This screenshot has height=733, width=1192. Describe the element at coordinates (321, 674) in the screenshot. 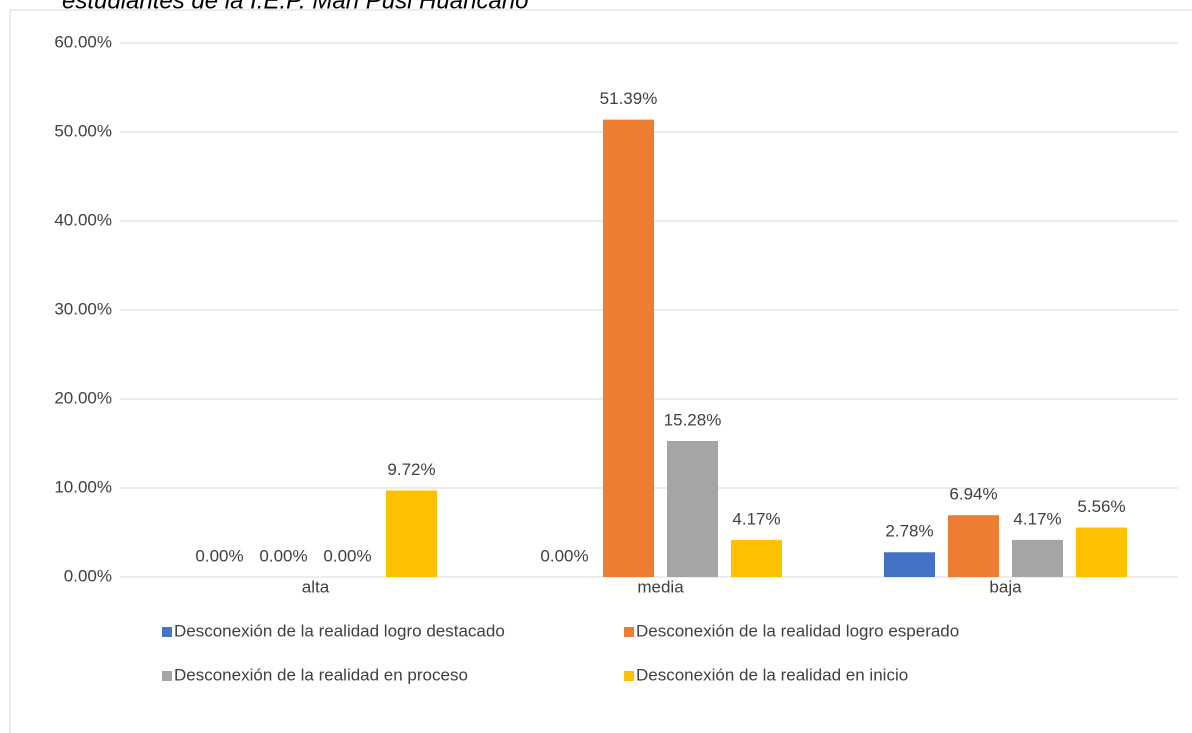

I see `legend-label: Desconexión de la realidad en proceso` at that location.